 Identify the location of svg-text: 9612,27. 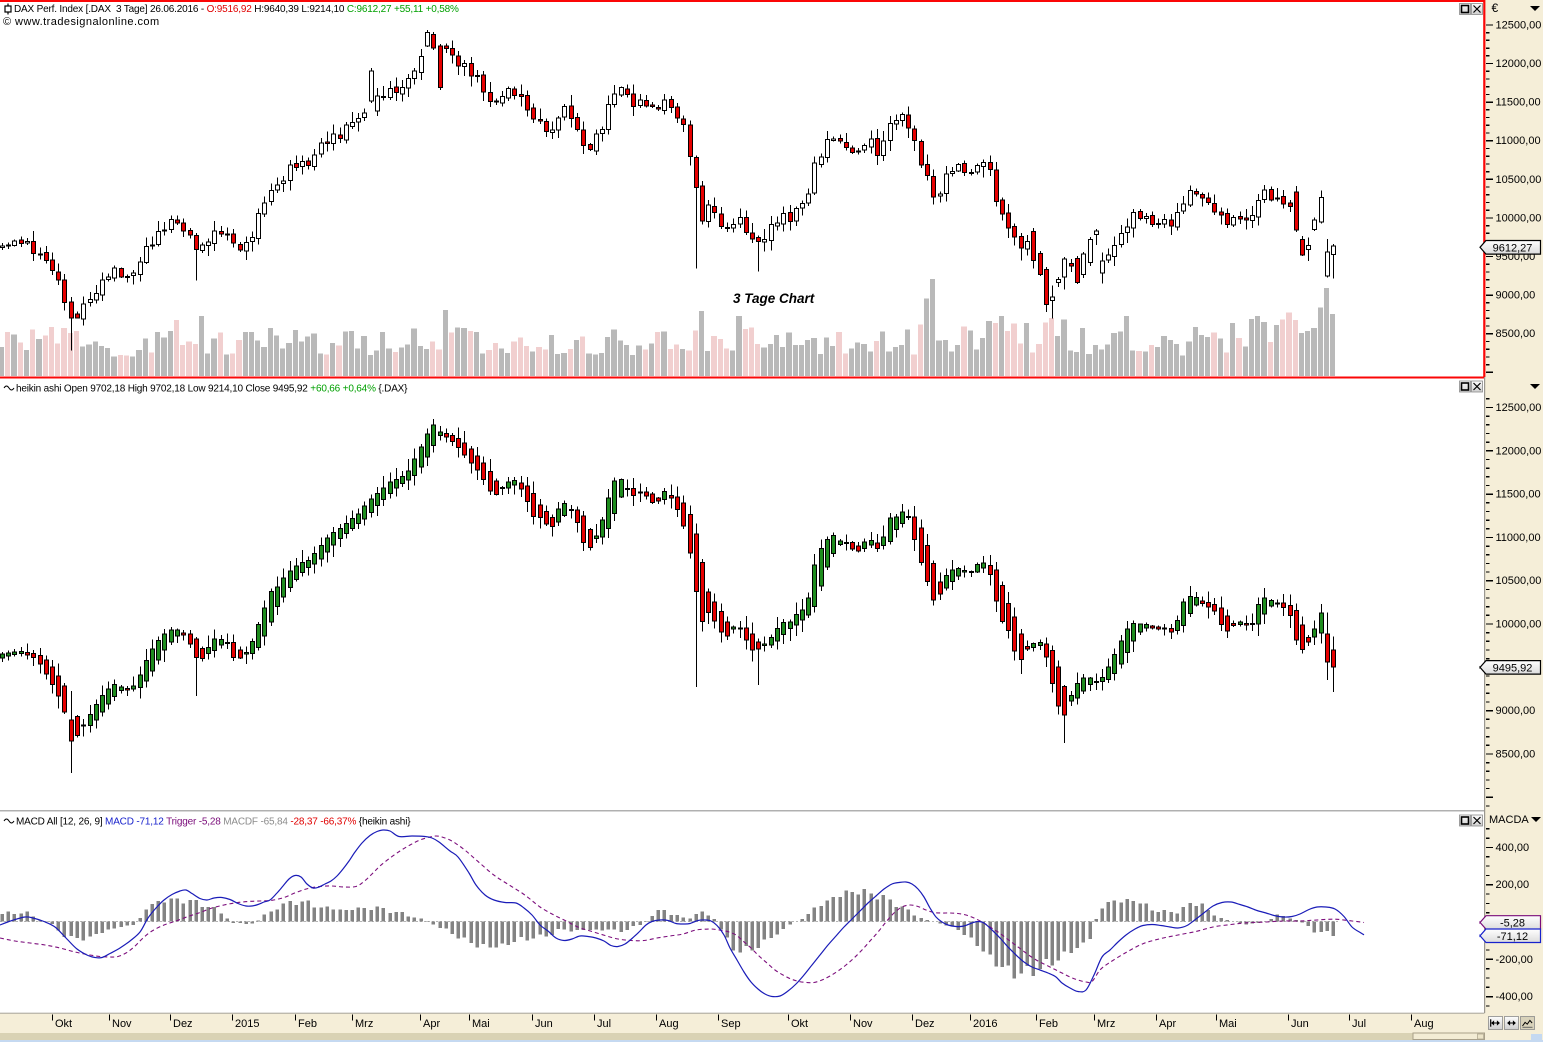
(1513, 248).